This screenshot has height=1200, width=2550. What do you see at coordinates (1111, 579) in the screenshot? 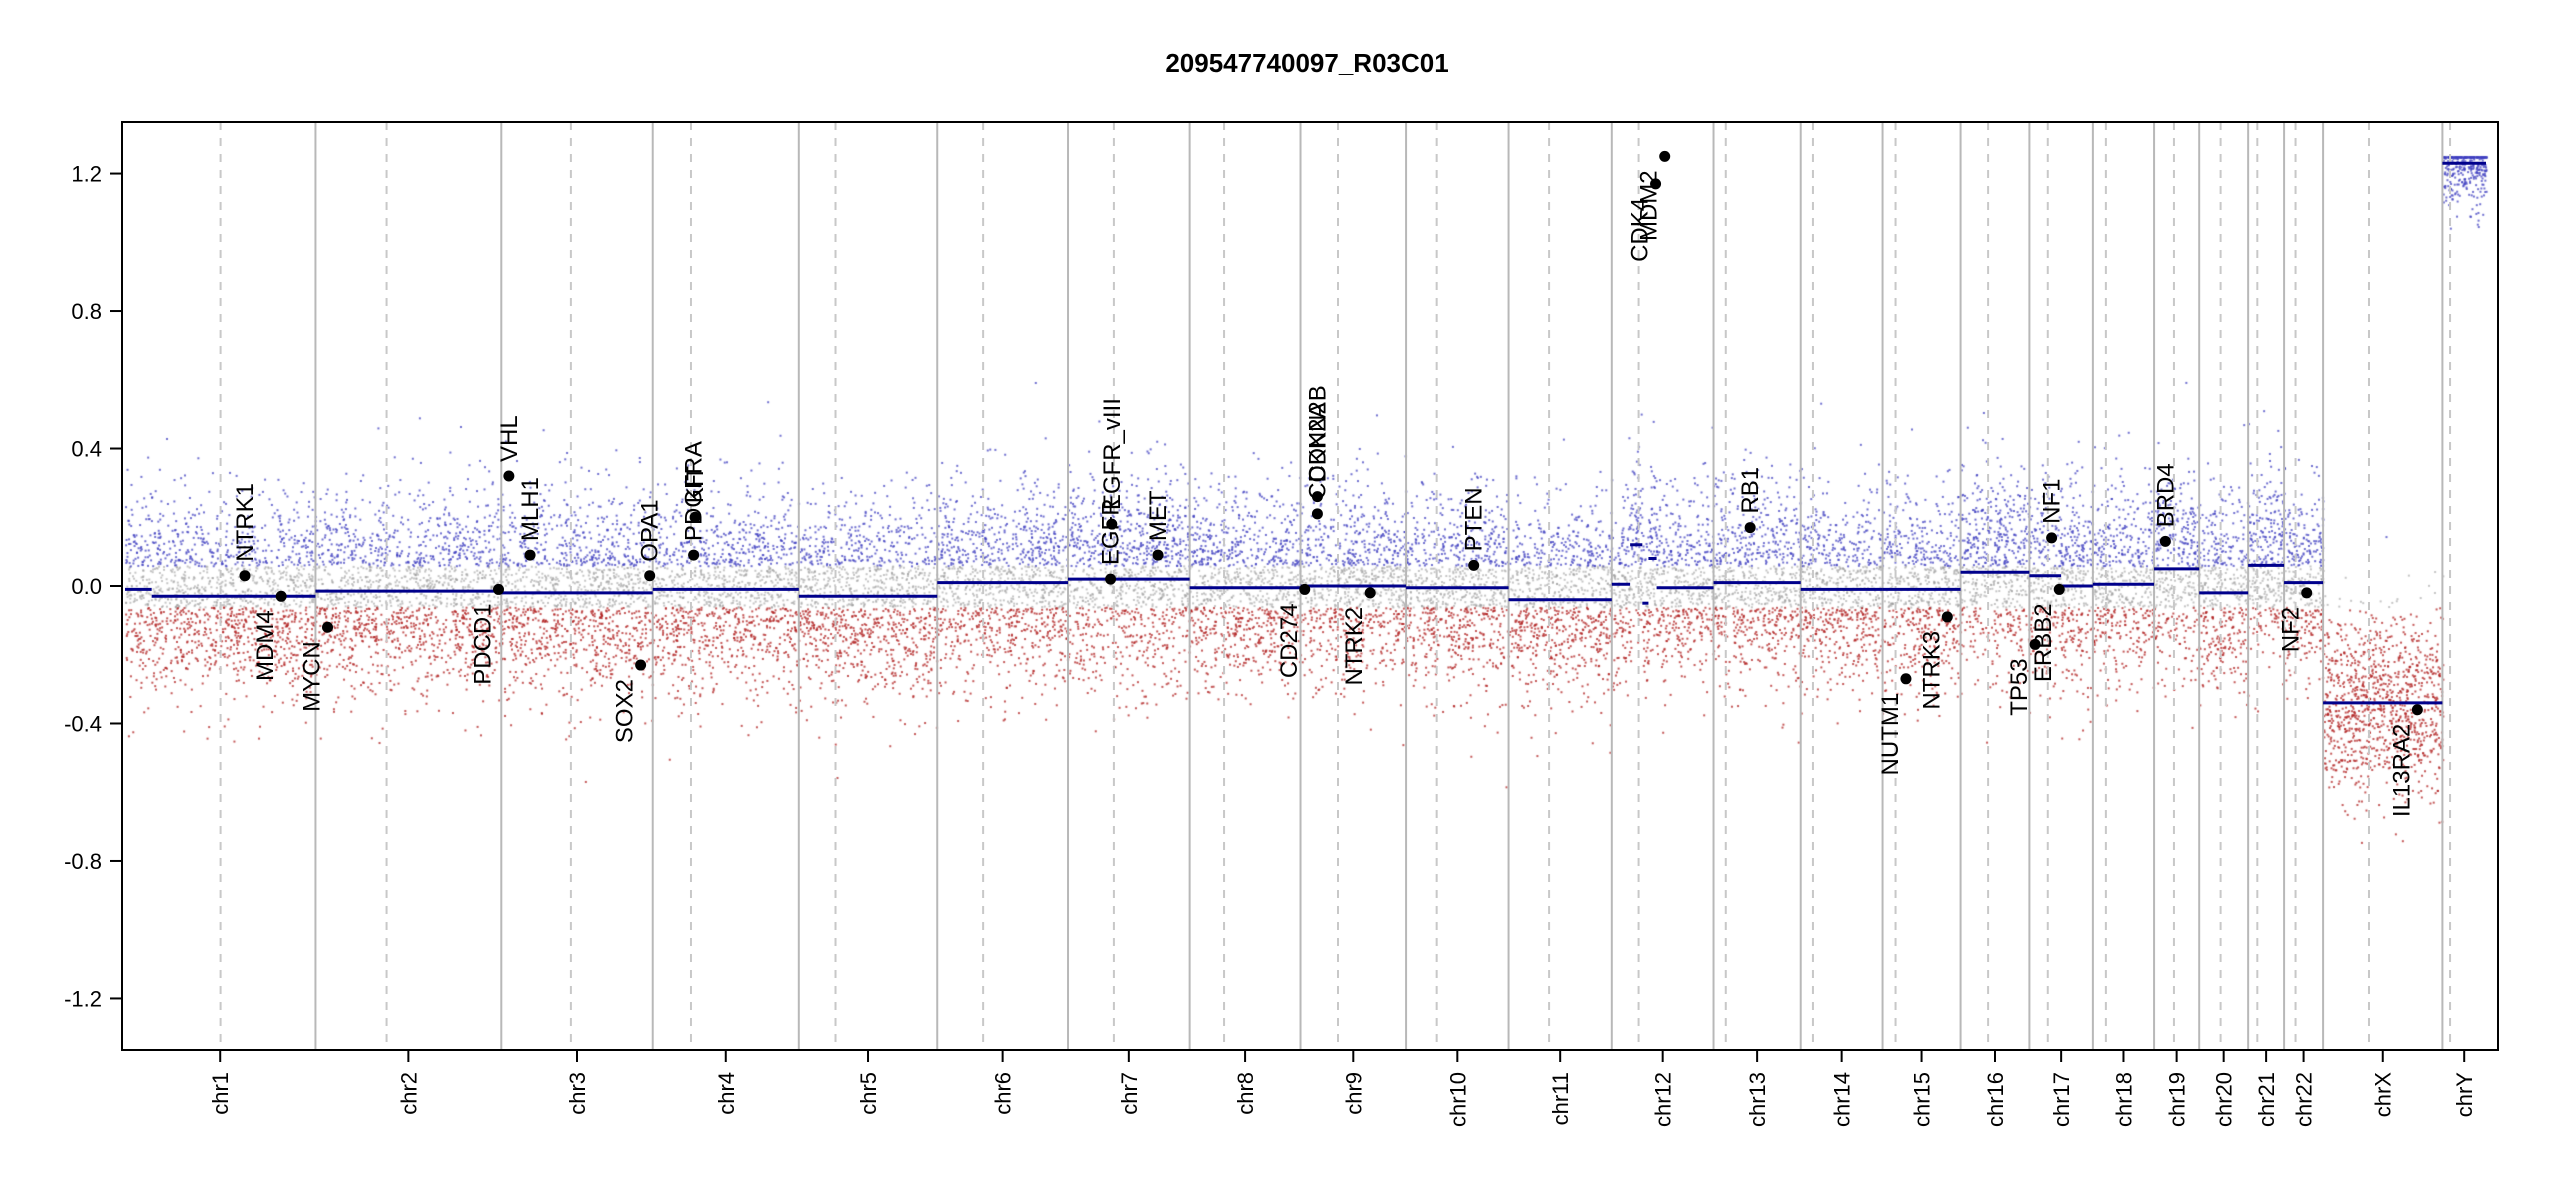
I see `gene-marker-egfr` at bounding box center [1111, 579].